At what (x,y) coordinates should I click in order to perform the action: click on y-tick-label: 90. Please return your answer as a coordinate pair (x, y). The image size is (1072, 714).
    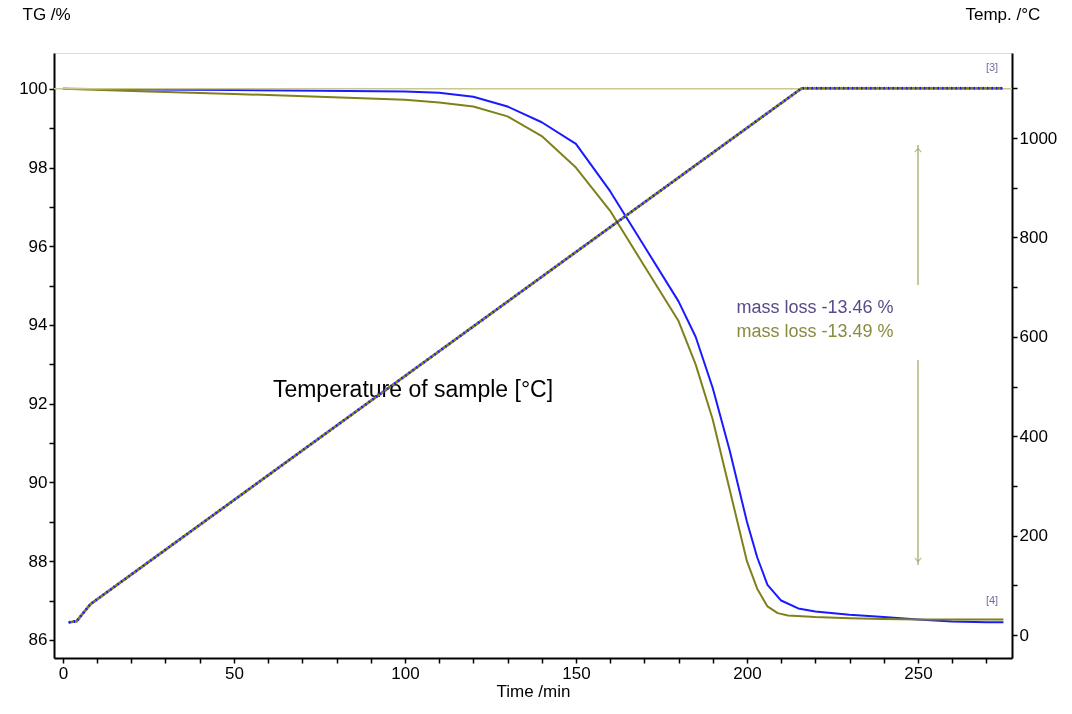
    Looking at the image, I should click on (38, 482).